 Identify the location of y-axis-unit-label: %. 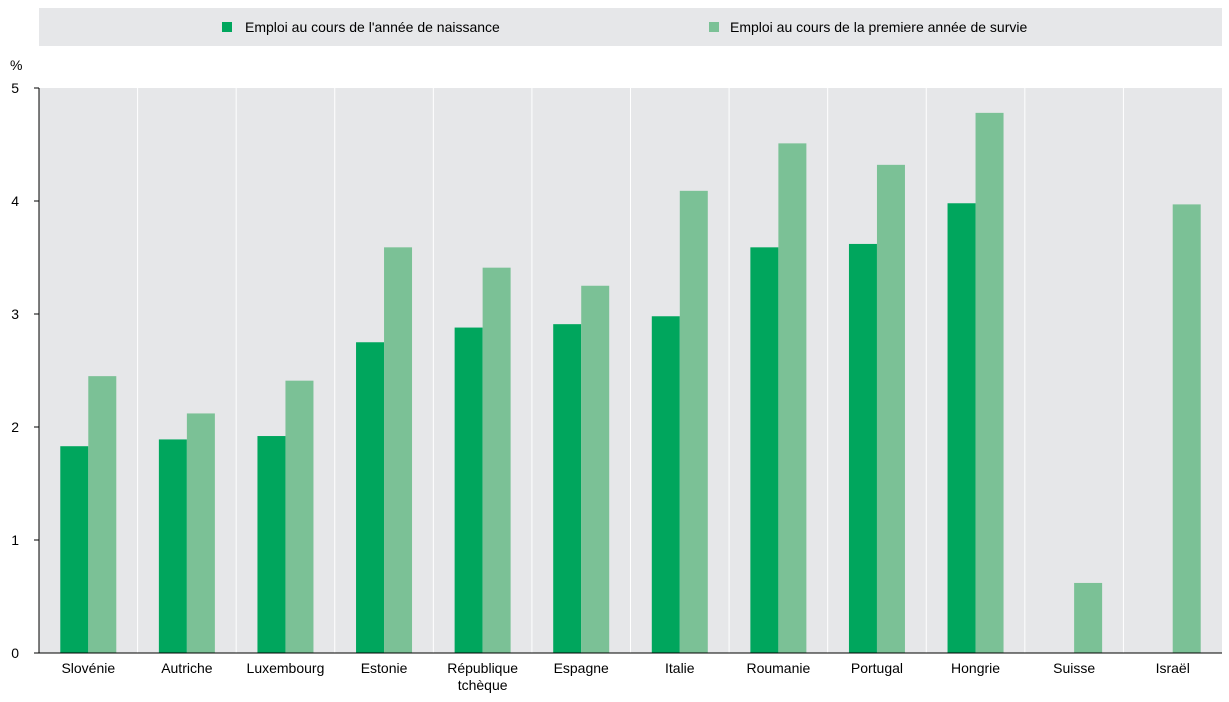
(16, 65).